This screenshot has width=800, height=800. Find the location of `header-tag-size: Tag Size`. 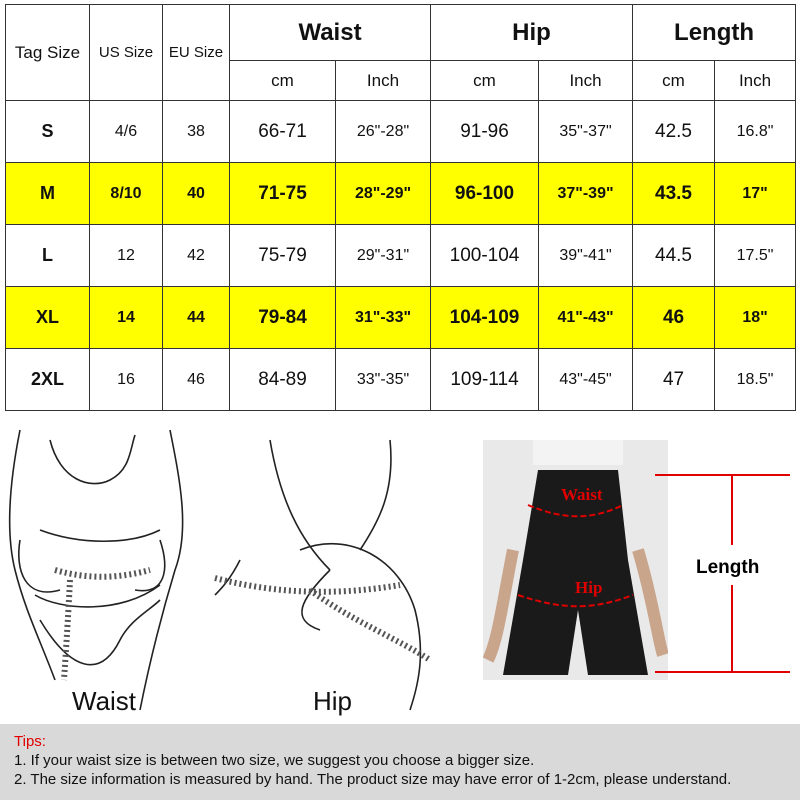

header-tag-size: Tag Size is located at coordinates (47, 52).